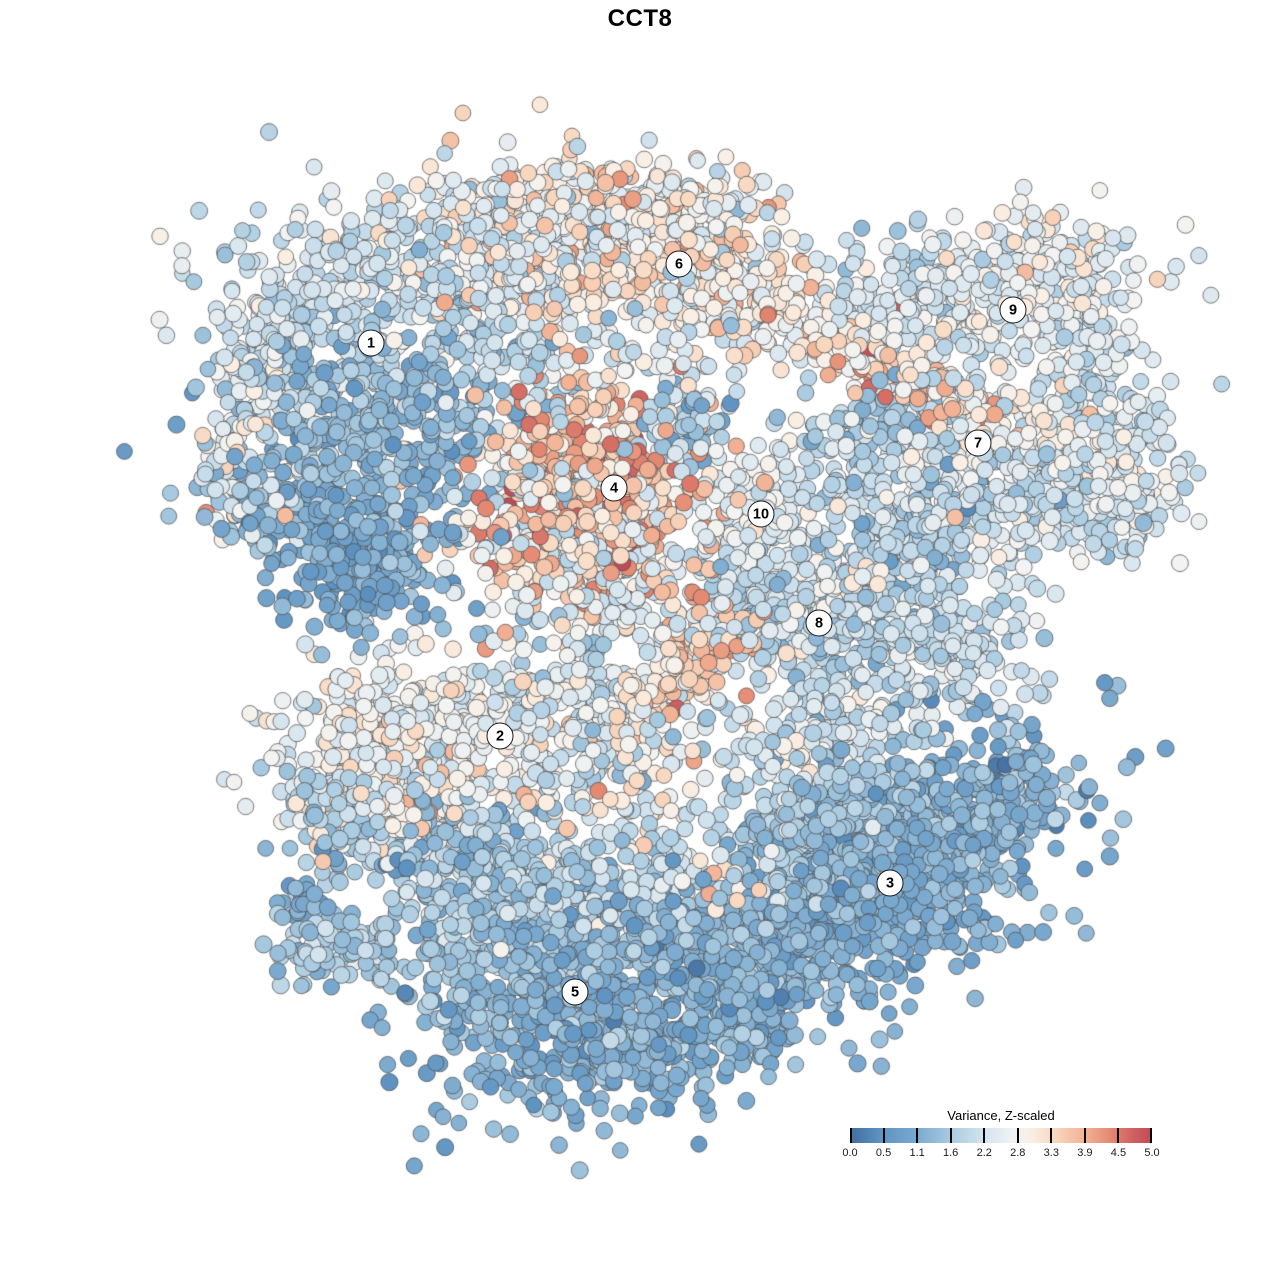 Image resolution: width=1280 pixels, height=1280 pixels. I want to click on colorbar-tick-label: 3.3, so click(1051, 1153).